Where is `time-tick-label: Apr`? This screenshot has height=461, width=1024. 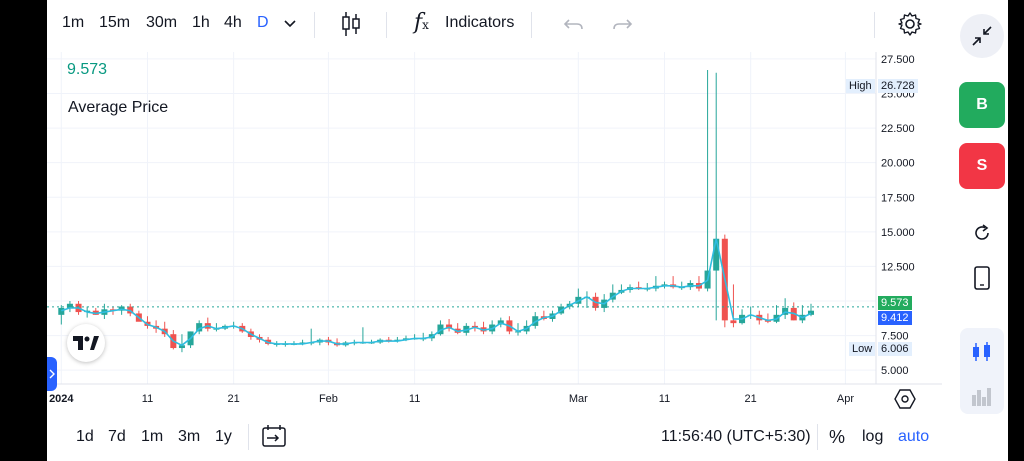 time-tick-label: Apr is located at coordinates (845, 399).